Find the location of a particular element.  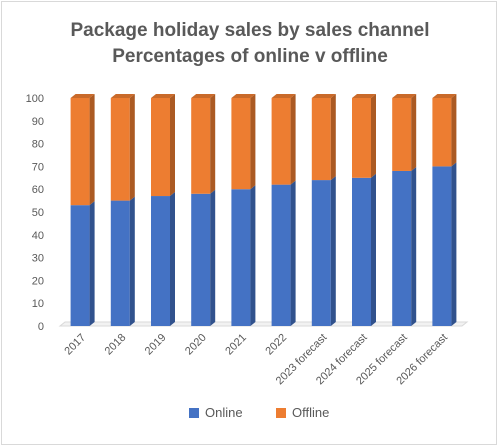

y-tick-label: 20 is located at coordinates (38, 281).